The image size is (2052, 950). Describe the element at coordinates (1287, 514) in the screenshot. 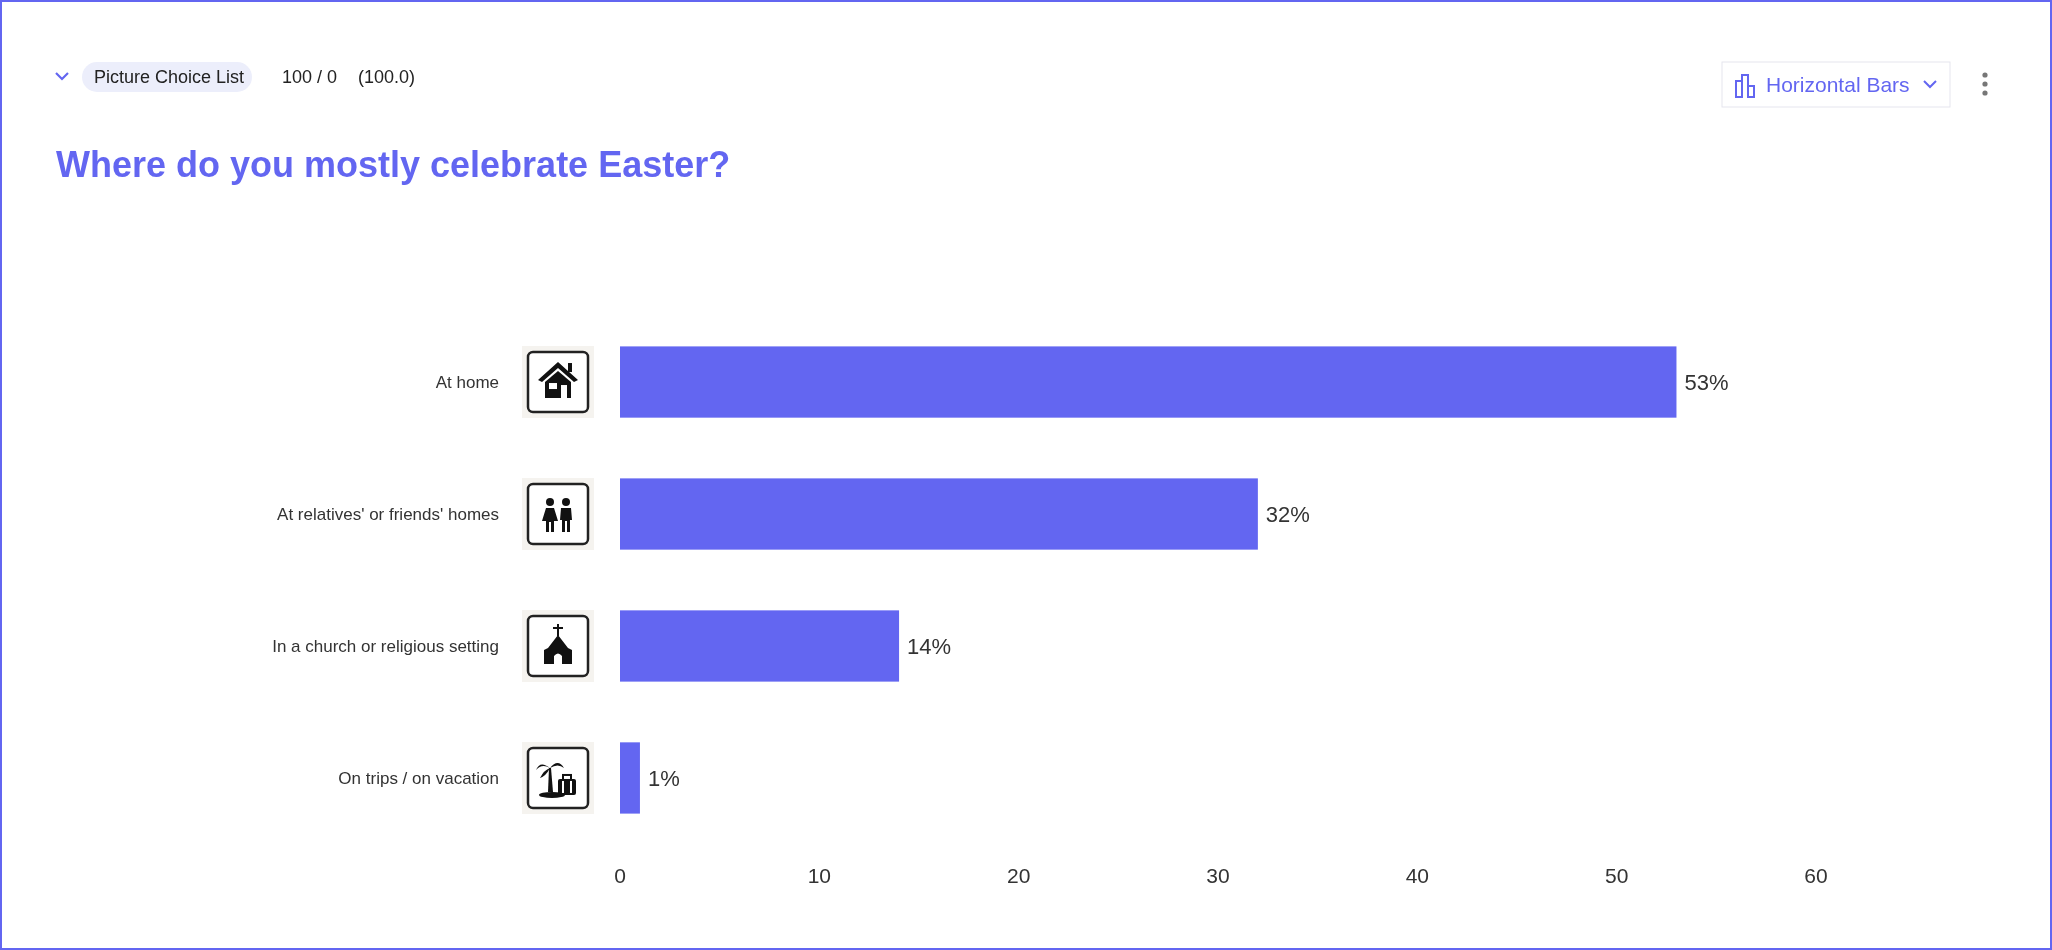

I see `data-label: 32%` at that location.